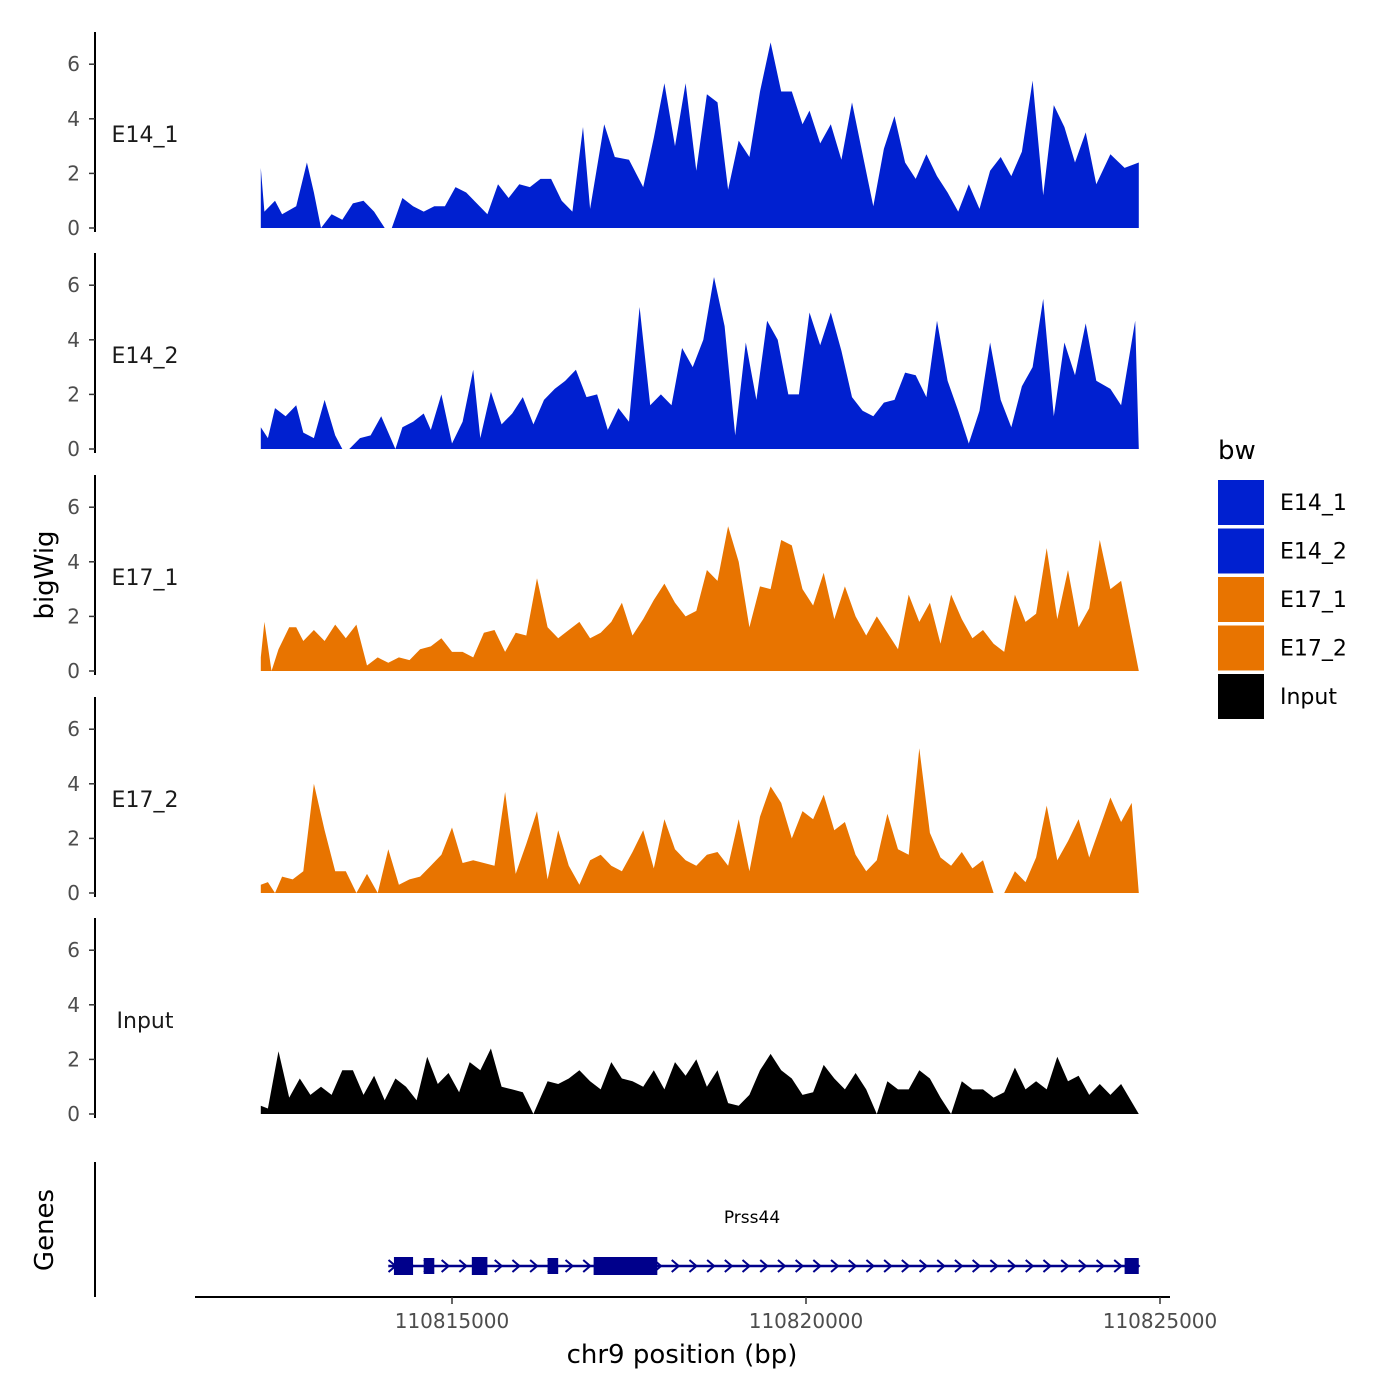 This screenshot has width=1400, height=1400. I want to click on y-tick-label-E17_2-6: 6, so click(73, 729).